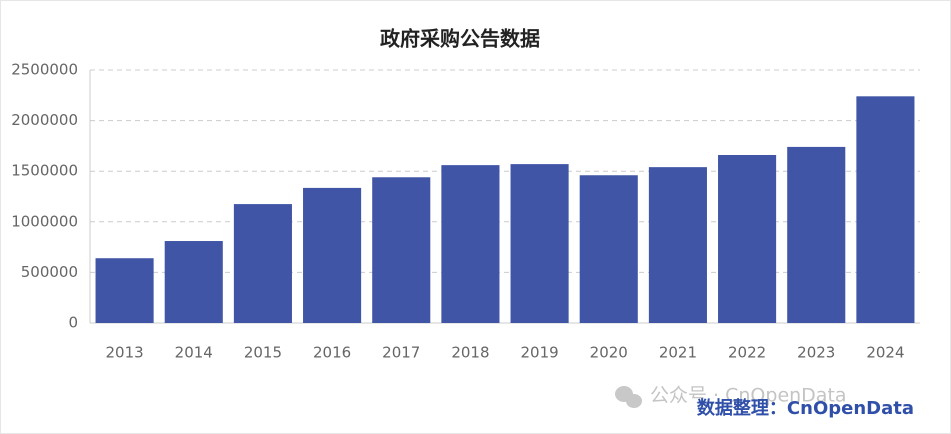 This screenshot has width=951, height=434. I want to click on x-tick-label: 2022, so click(747, 353).